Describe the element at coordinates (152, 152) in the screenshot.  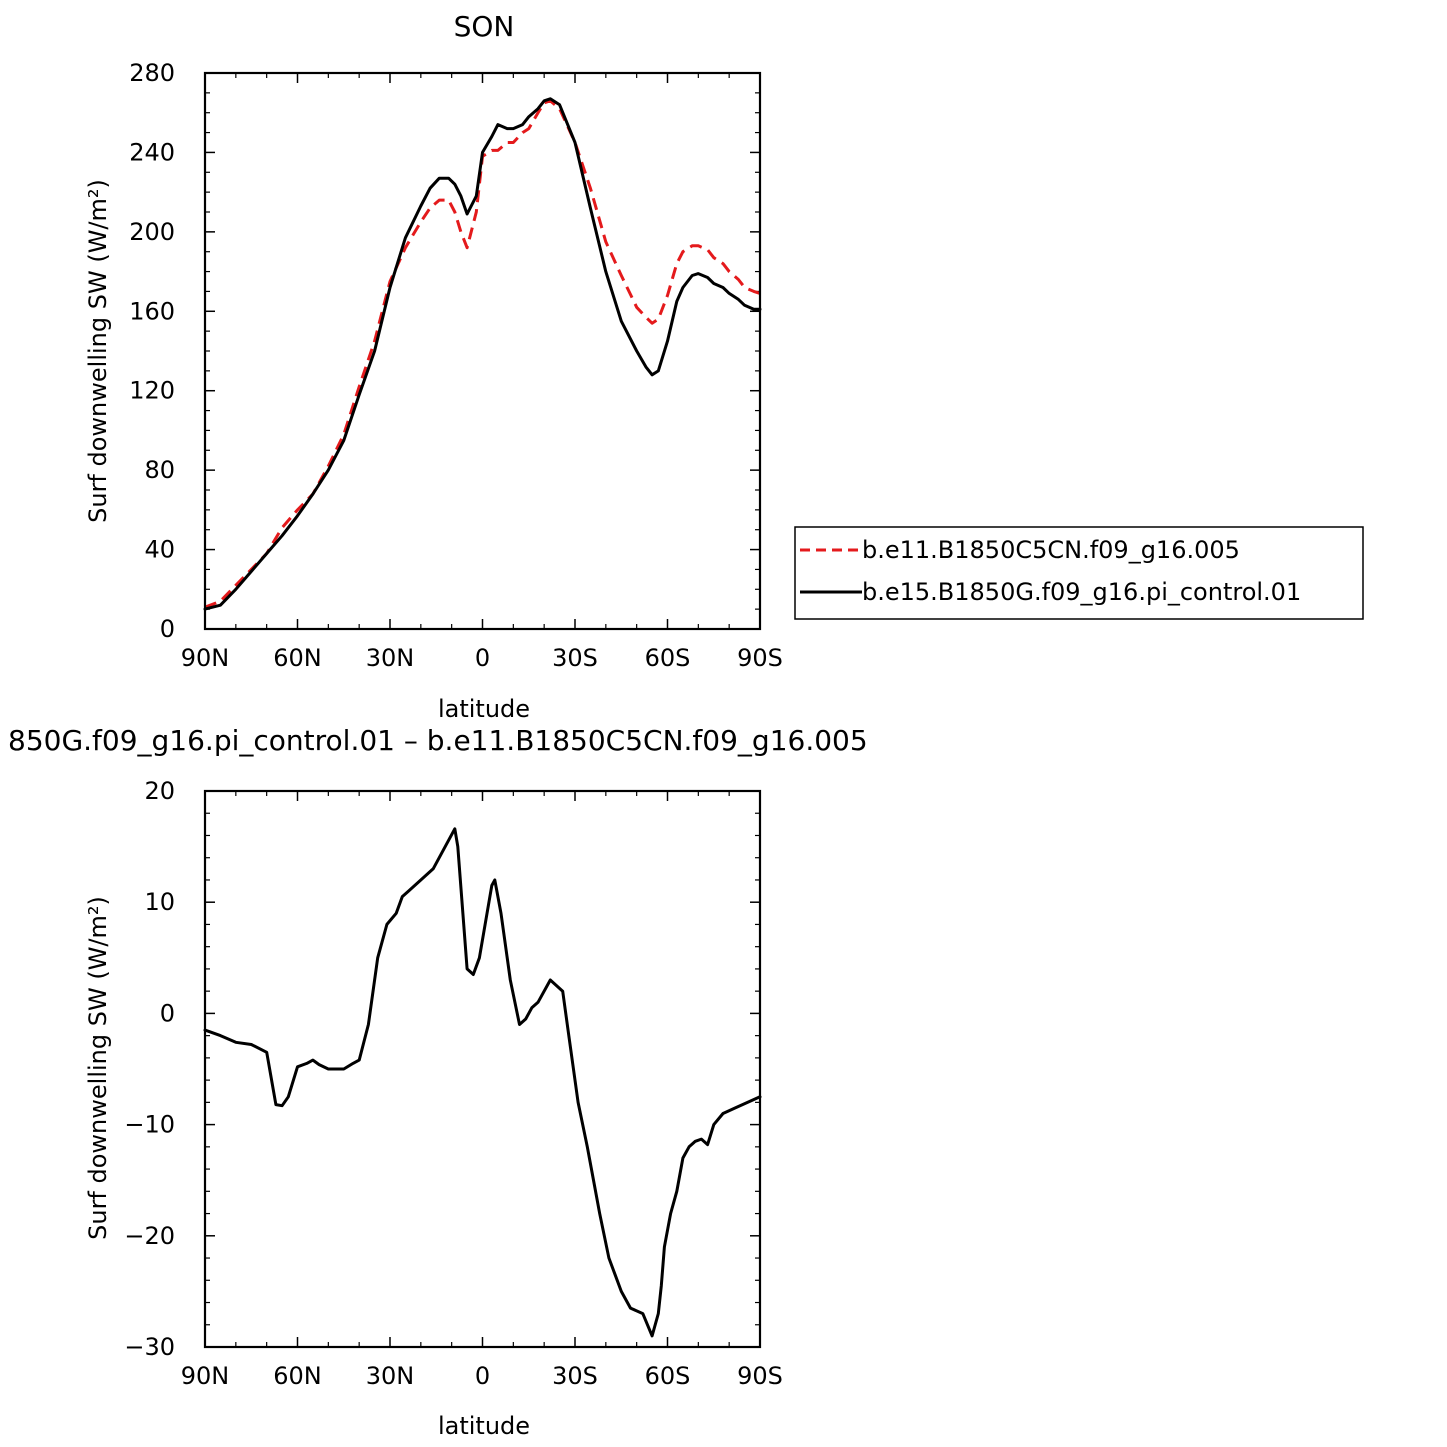
I see `y-tick-label: 240` at that location.